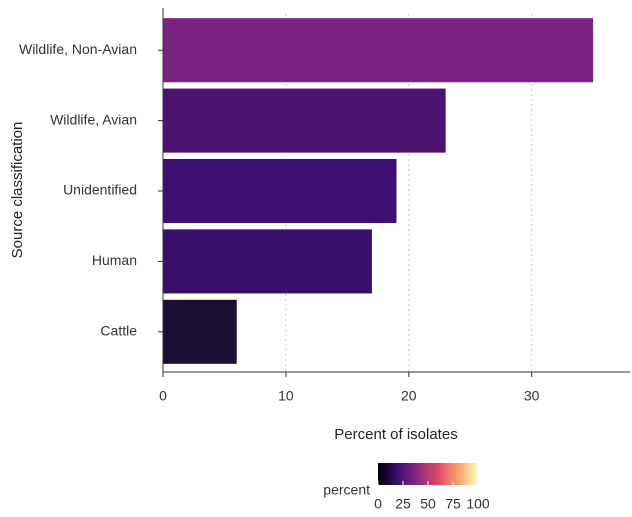  Describe the element at coordinates (163, 396) in the screenshot. I see `x-tick-label: 0` at that location.